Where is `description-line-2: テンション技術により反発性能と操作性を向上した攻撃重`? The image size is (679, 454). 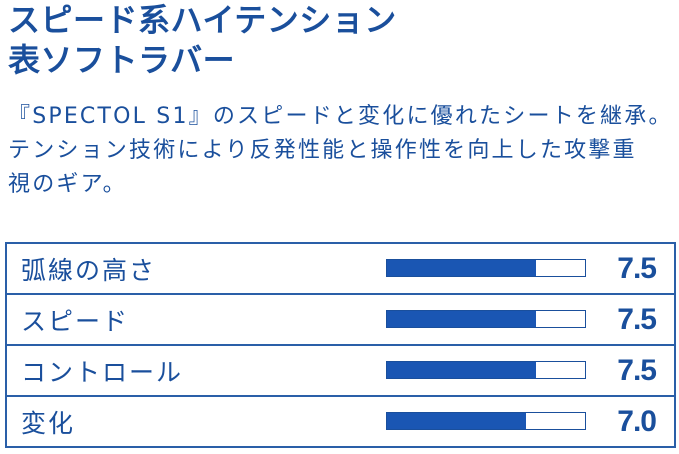 description-line-2: テンション技術により反発性能と操作性を向上した攻撃重 is located at coordinates (322, 150).